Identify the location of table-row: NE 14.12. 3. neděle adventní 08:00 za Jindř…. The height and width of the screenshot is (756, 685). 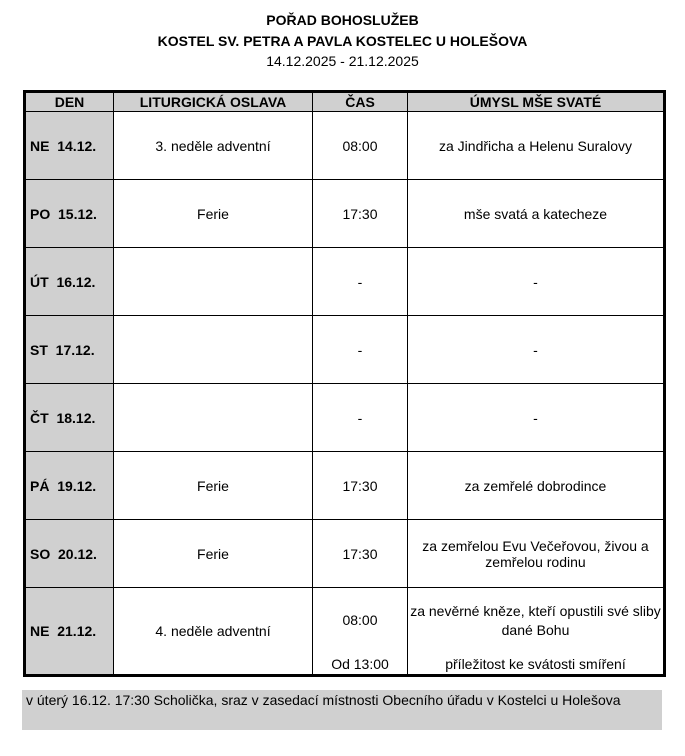
(344, 145).